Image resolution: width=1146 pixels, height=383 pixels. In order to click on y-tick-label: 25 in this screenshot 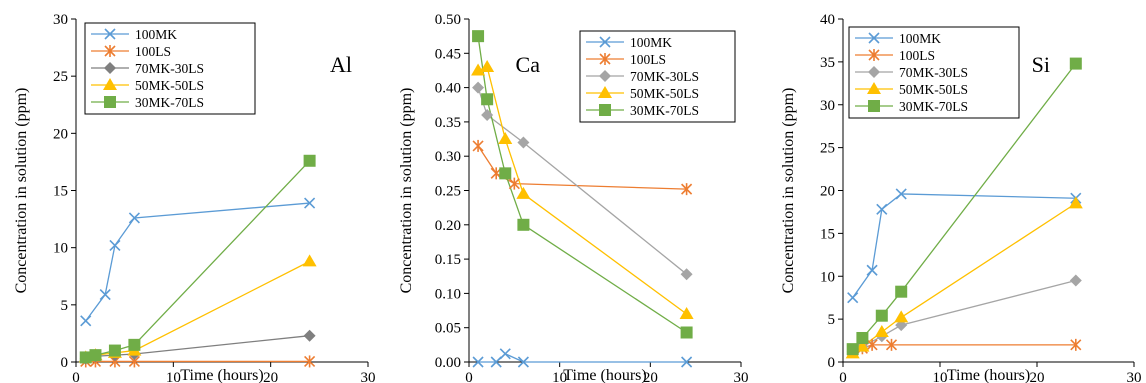, I will do `click(827, 149)`.